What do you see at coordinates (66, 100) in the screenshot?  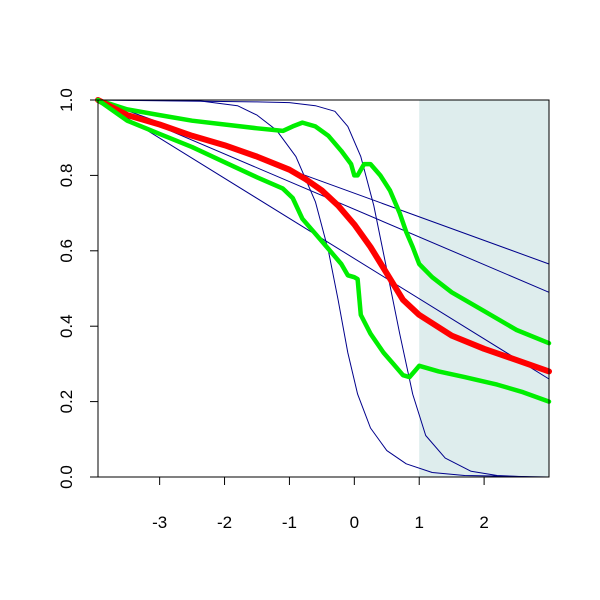 I see `y-tick-label: 1.0` at bounding box center [66, 100].